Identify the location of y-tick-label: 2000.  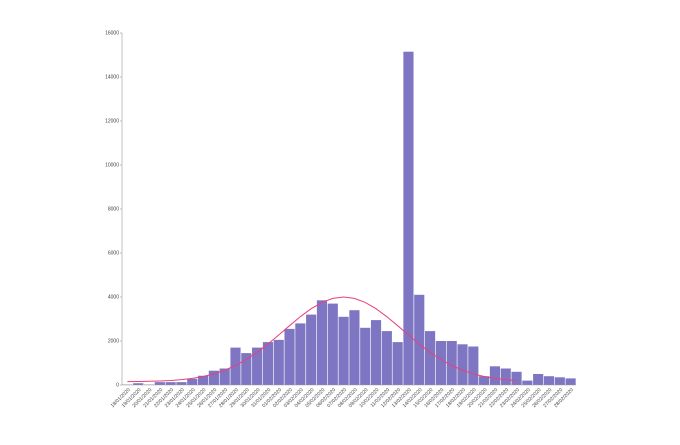
(113, 341).